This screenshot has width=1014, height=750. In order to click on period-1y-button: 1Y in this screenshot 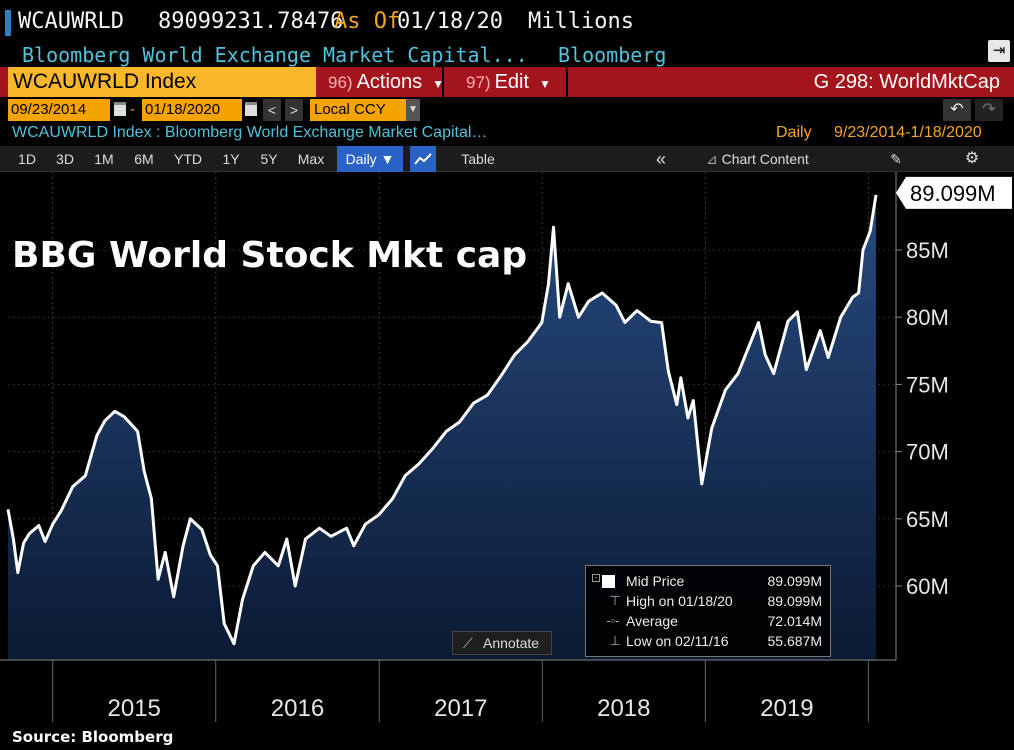, I will do `click(231, 159)`.